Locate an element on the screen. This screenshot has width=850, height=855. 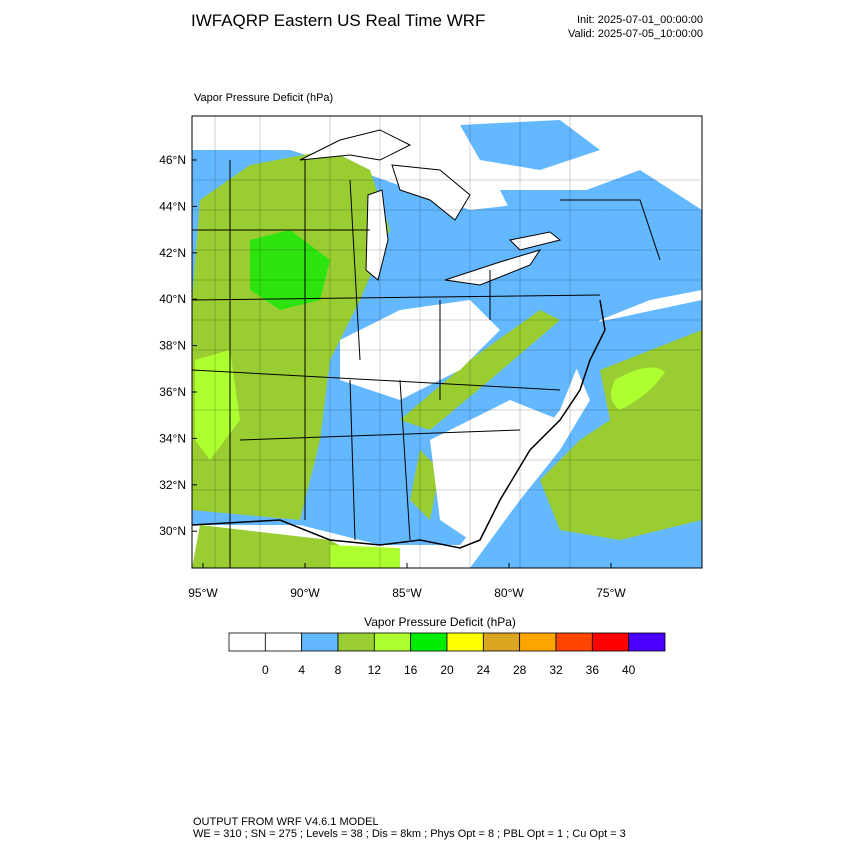
colorbar-label: 16 is located at coordinates (411, 670).